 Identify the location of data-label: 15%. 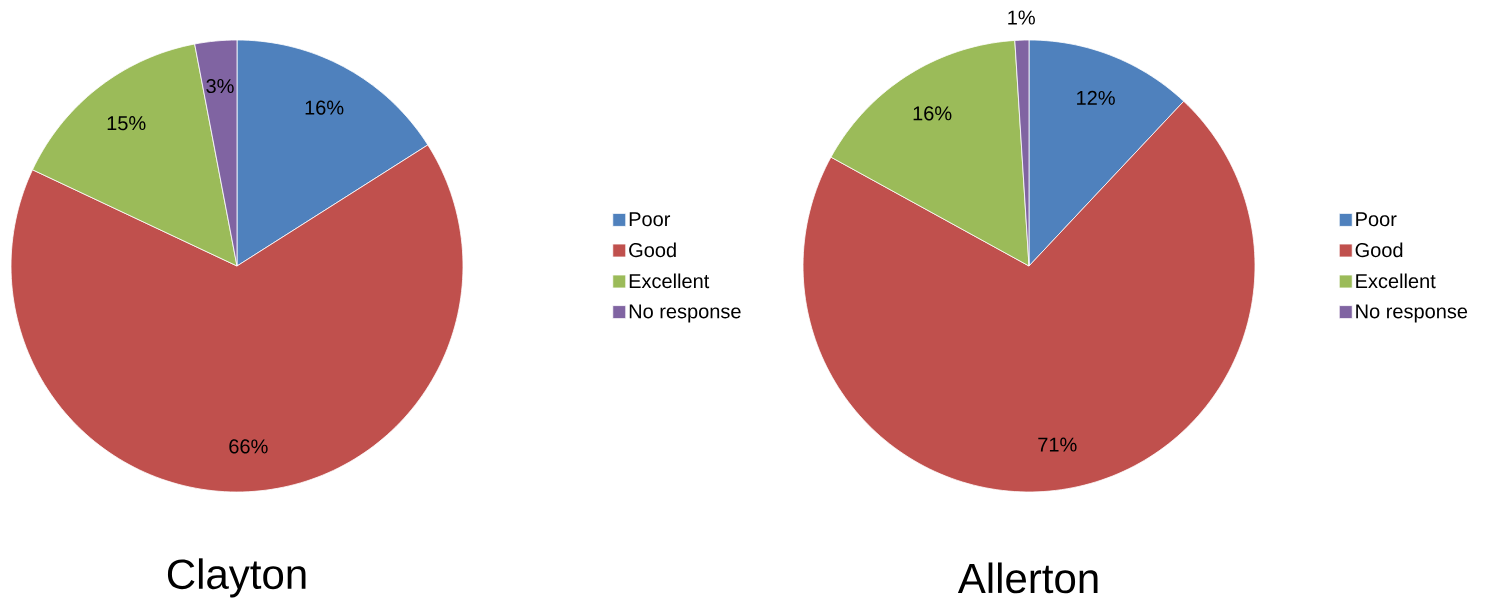
(126, 123).